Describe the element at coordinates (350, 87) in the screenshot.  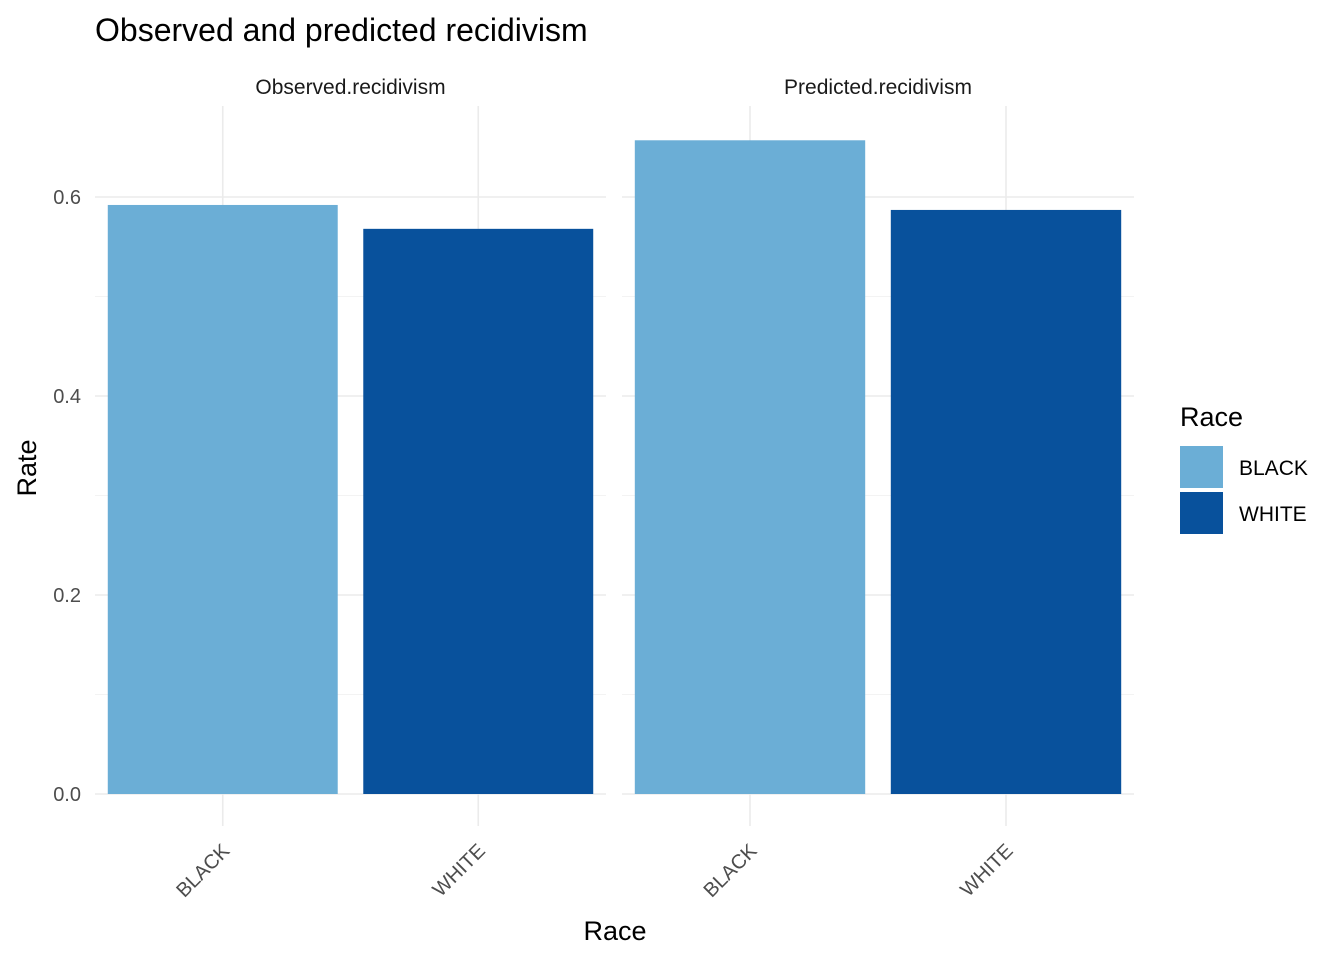
I see `facet-strip-label: Observed.recidivism` at that location.